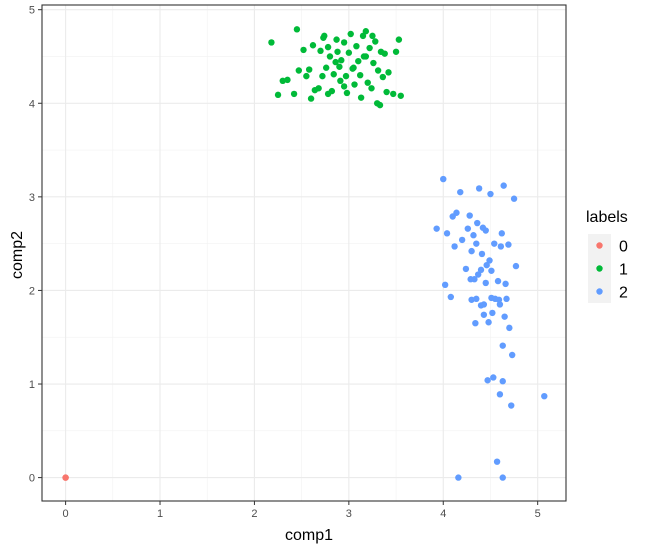  Describe the element at coordinates (623, 247) in the screenshot. I see `legend-label: 0` at that location.